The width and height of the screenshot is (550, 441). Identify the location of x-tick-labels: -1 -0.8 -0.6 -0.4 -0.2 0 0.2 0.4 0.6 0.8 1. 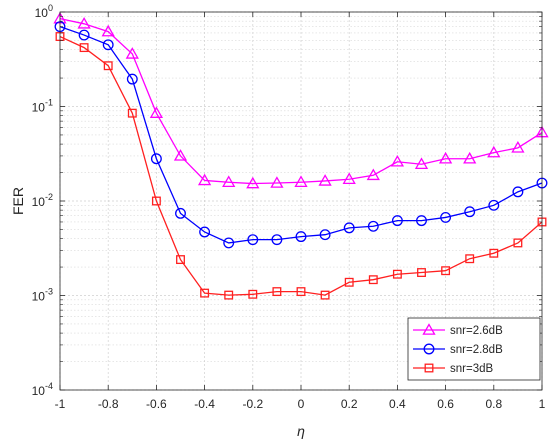
(300, 404).